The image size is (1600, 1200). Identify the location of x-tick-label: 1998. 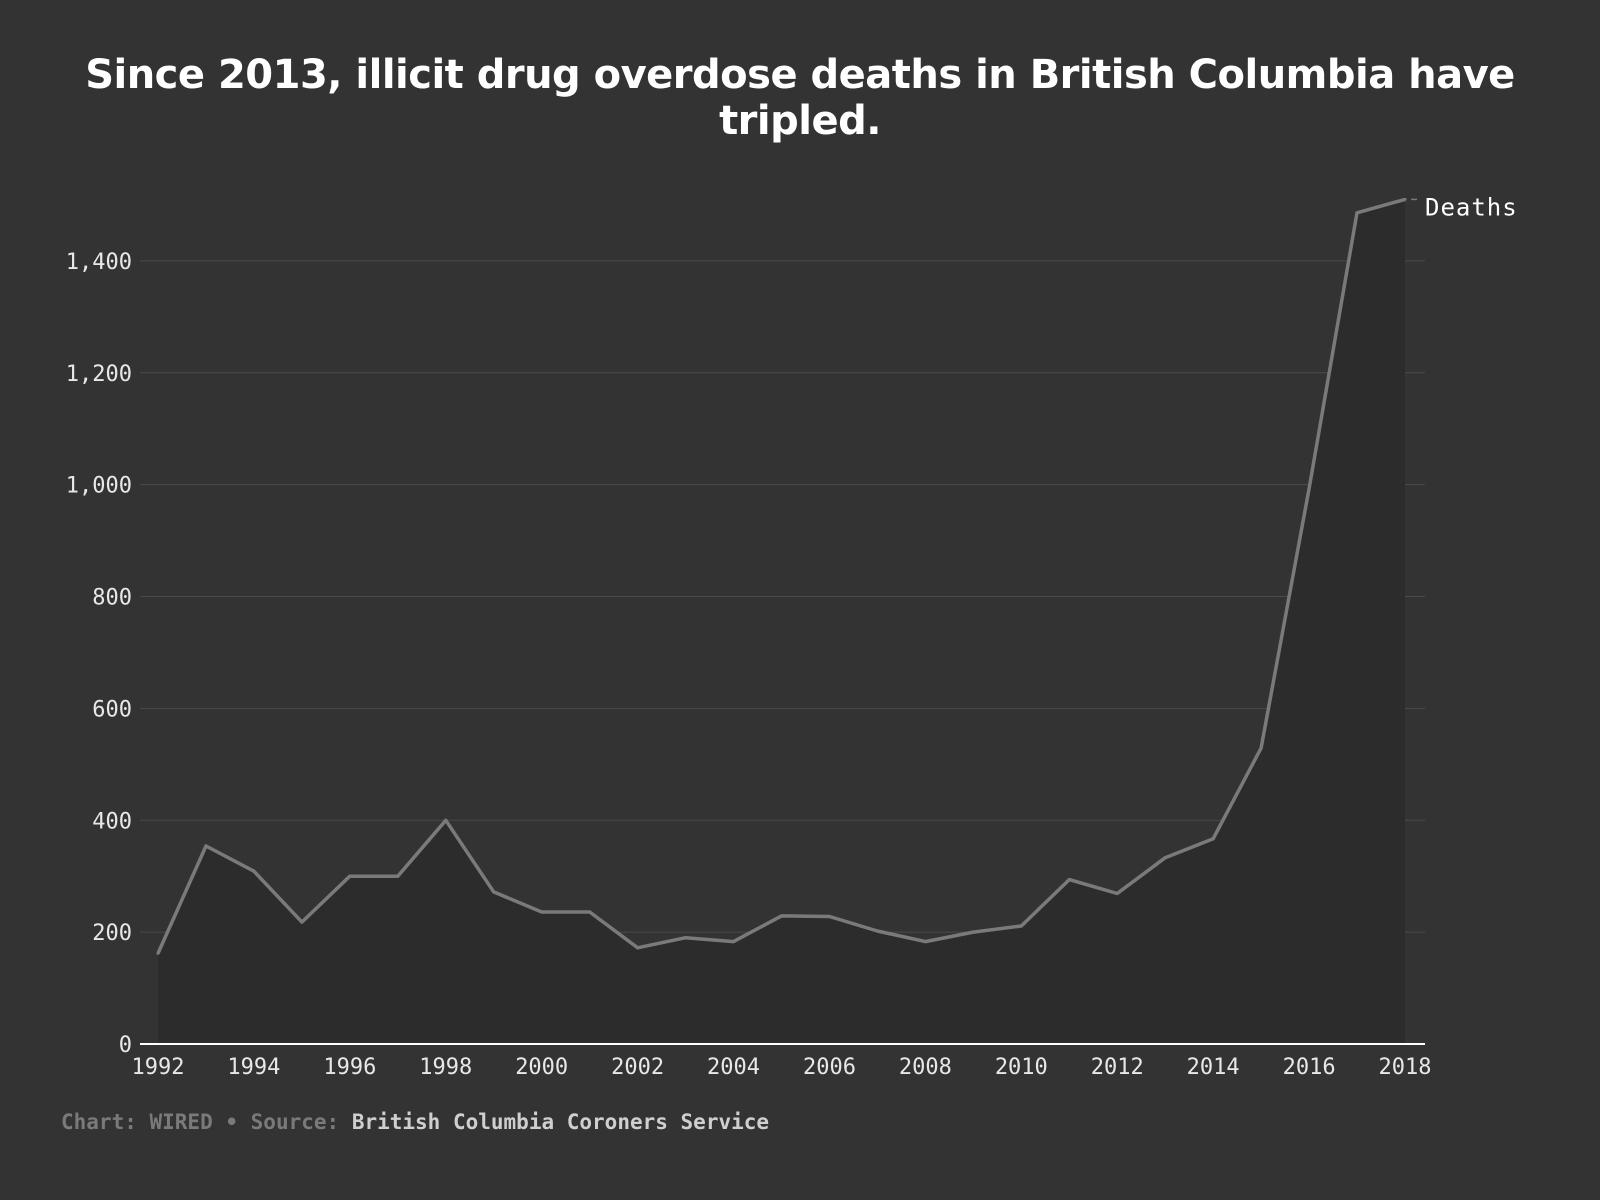
(445, 1067).